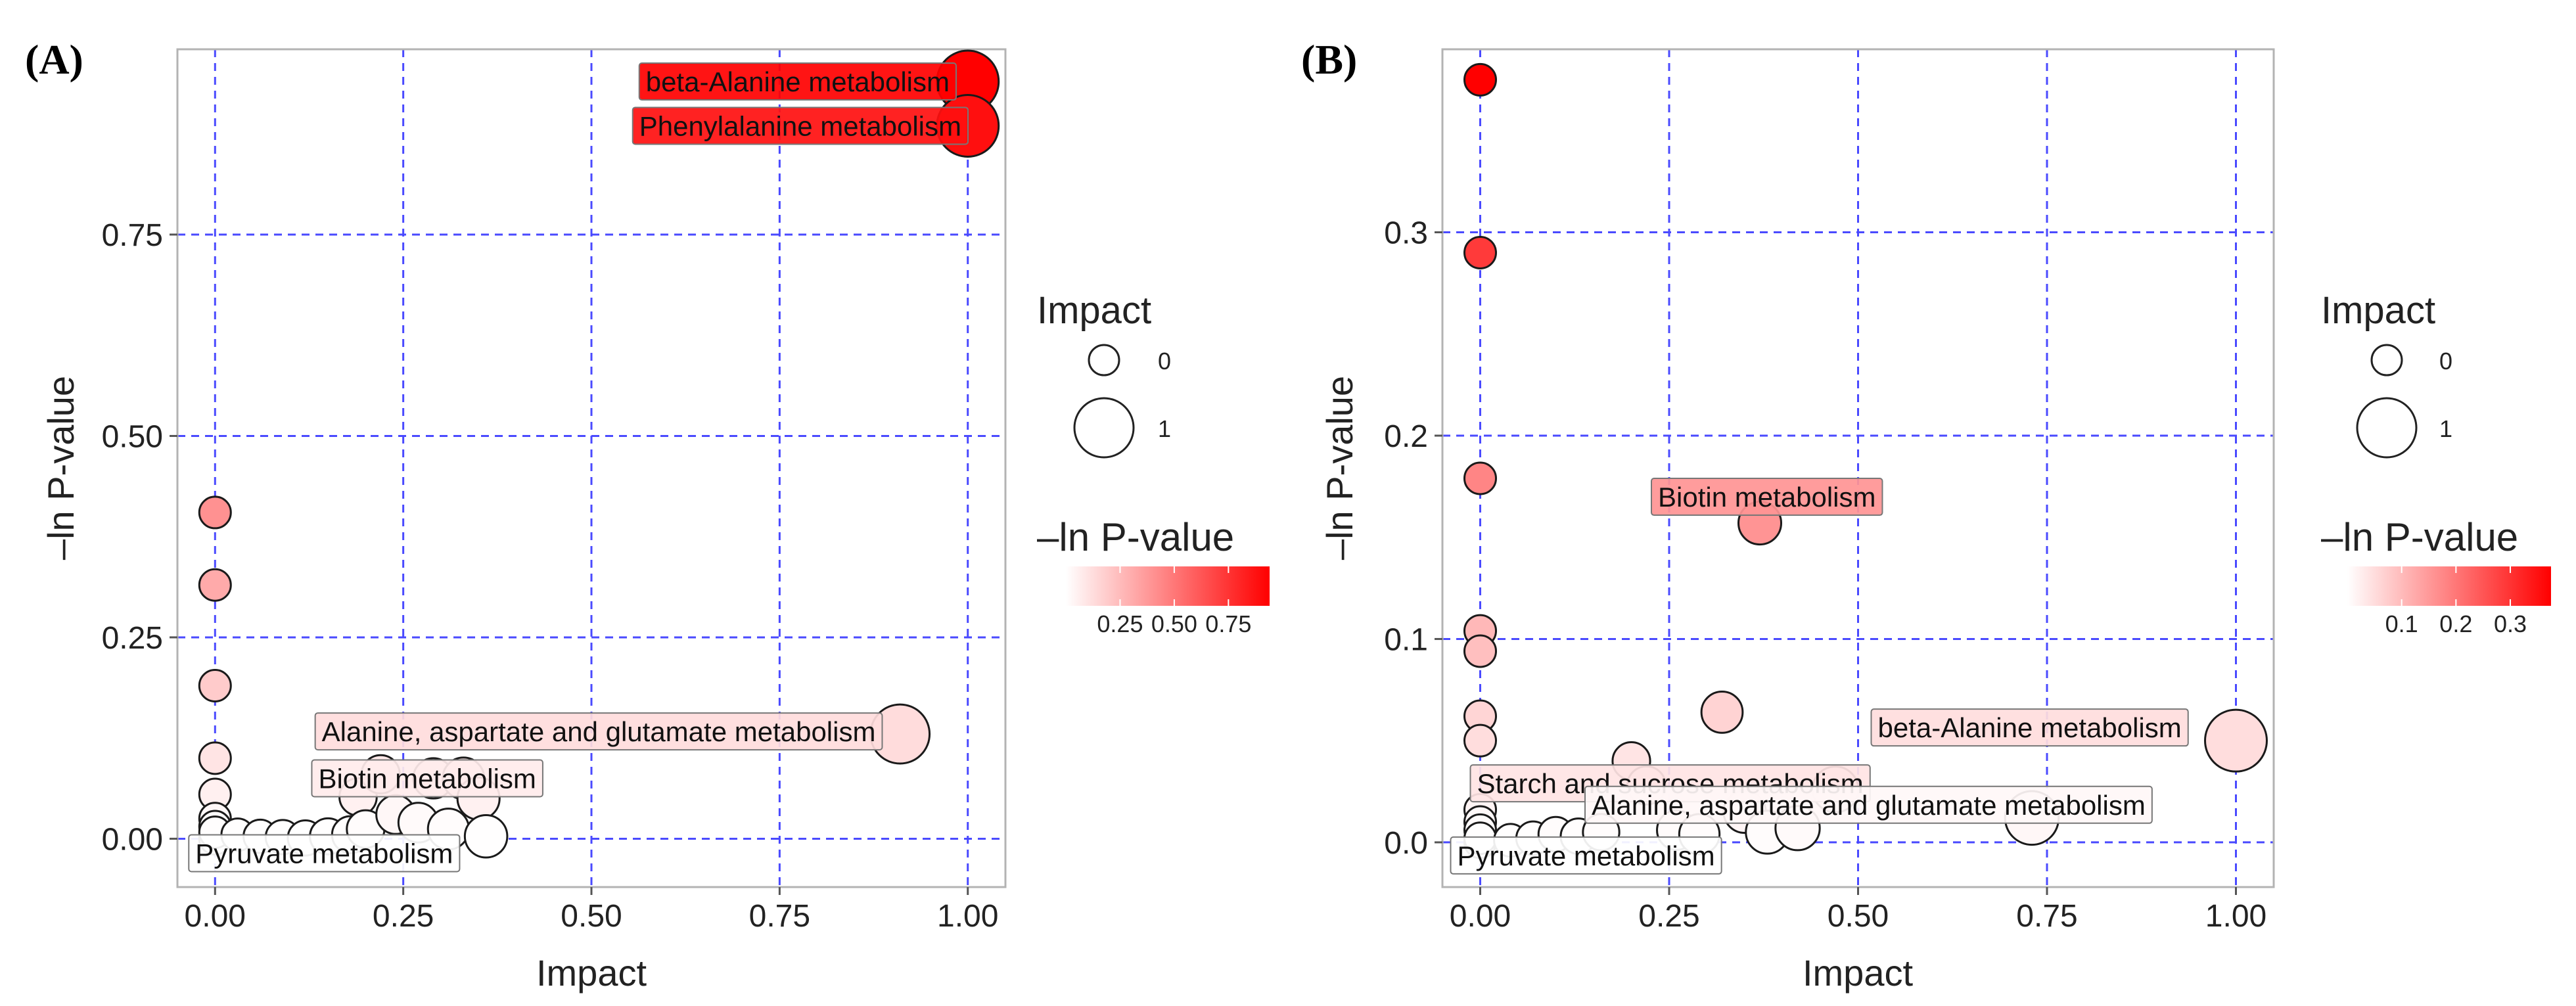  What do you see at coordinates (1858, 973) in the screenshot?
I see `panel-b-x-axis-label: Impact` at bounding box center [1858, 973].